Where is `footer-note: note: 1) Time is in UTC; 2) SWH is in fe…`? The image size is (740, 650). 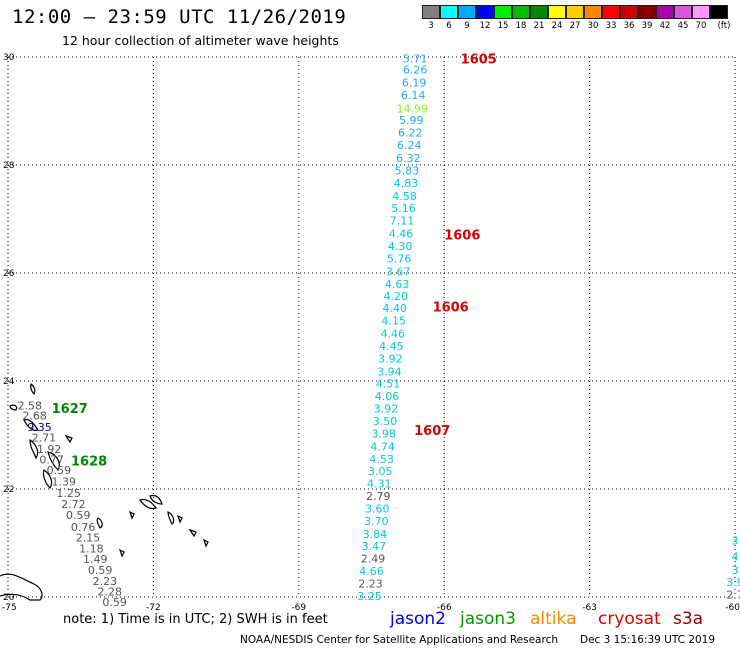 footer-note: note: 1) Time is in UTC; 2) SWH is in fe… is located at coordinates (195, 619).